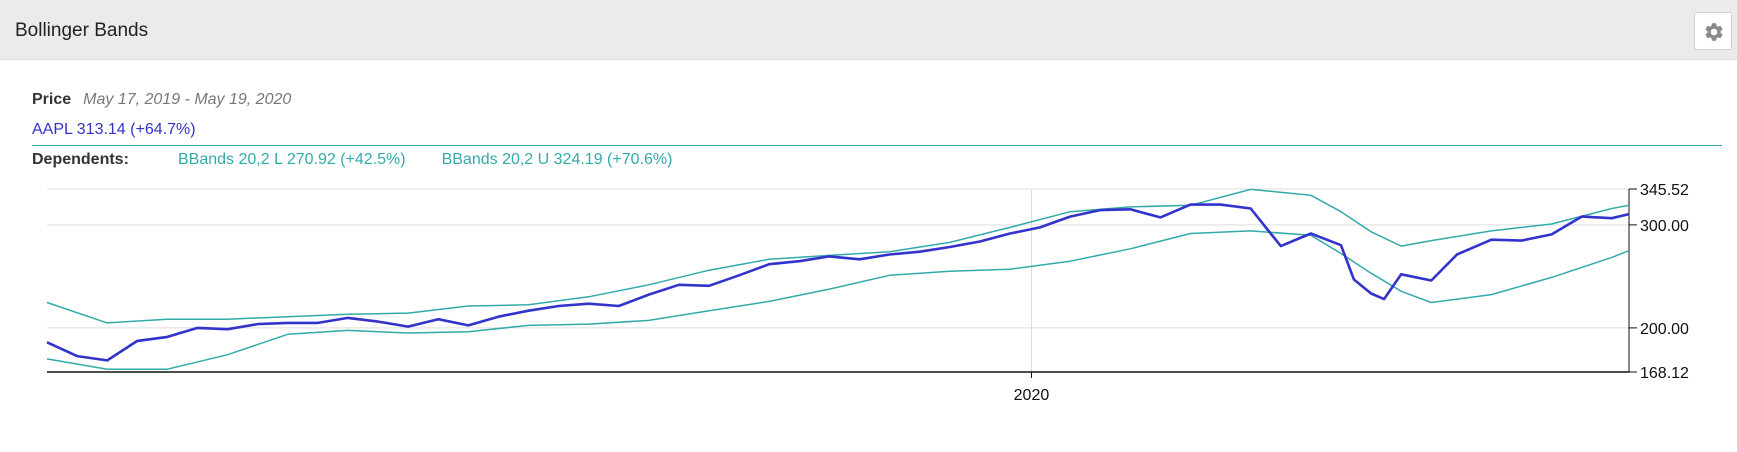 The height and width of the screenshot is (452, 1737). What do you see at coordinates (52, 99) in the screenshot?
I see `price-label: Price` at bounding box center [52, 99].